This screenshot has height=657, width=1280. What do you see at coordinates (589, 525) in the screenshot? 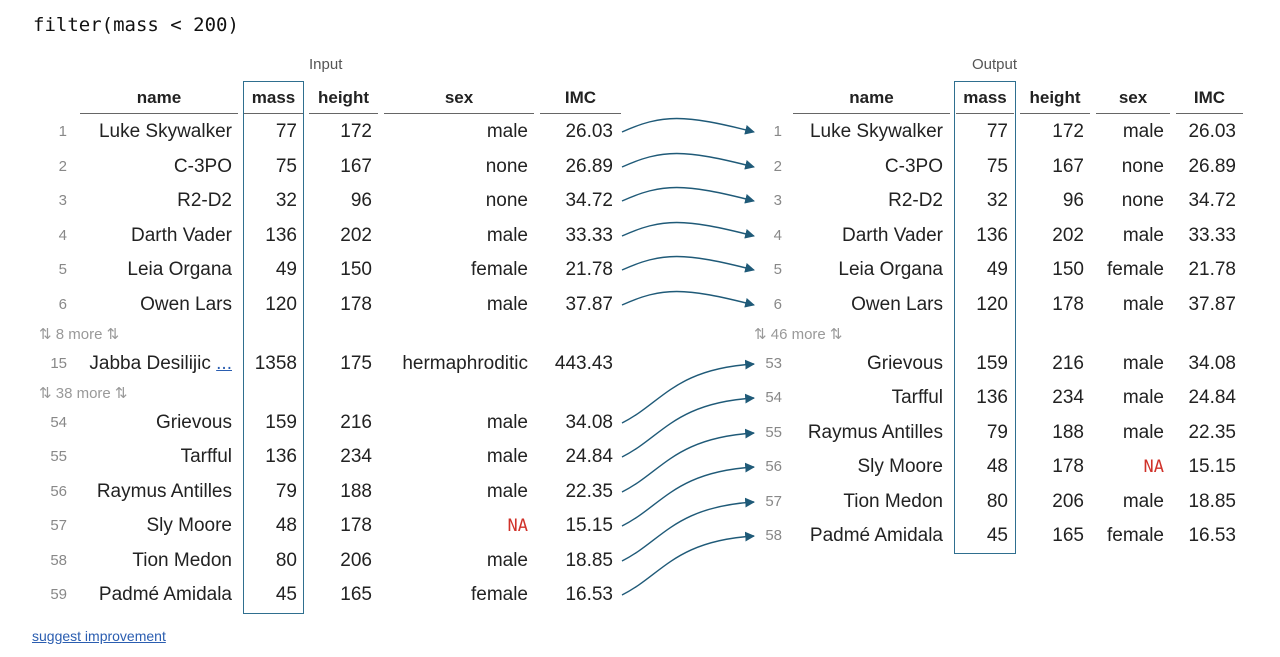
I see `input-cell-imc: 15.15` at bounding box center [589, 525].